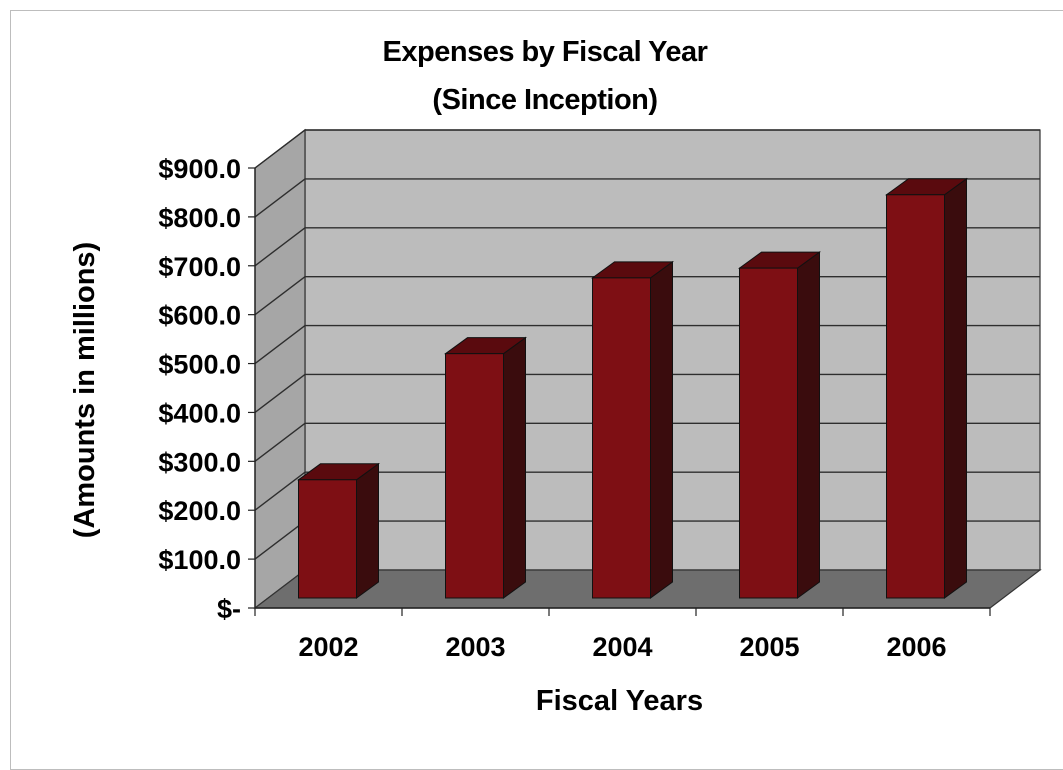 This screenshot has height=770, width=1063. Describe the element at coordinates (199, 365) in the screenshot. I see `y-tick-label: $500.0` at that location.